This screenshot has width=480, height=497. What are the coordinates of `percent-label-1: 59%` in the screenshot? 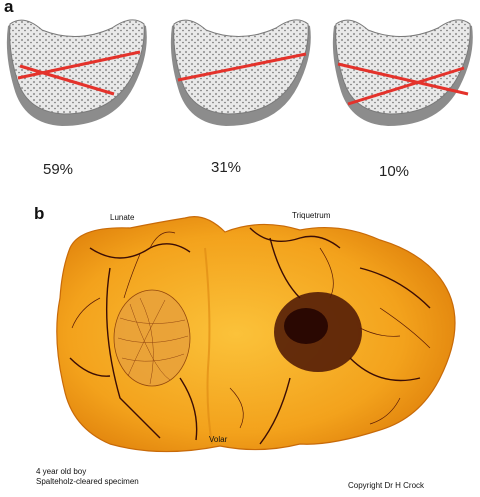 It's located at (58, 169).